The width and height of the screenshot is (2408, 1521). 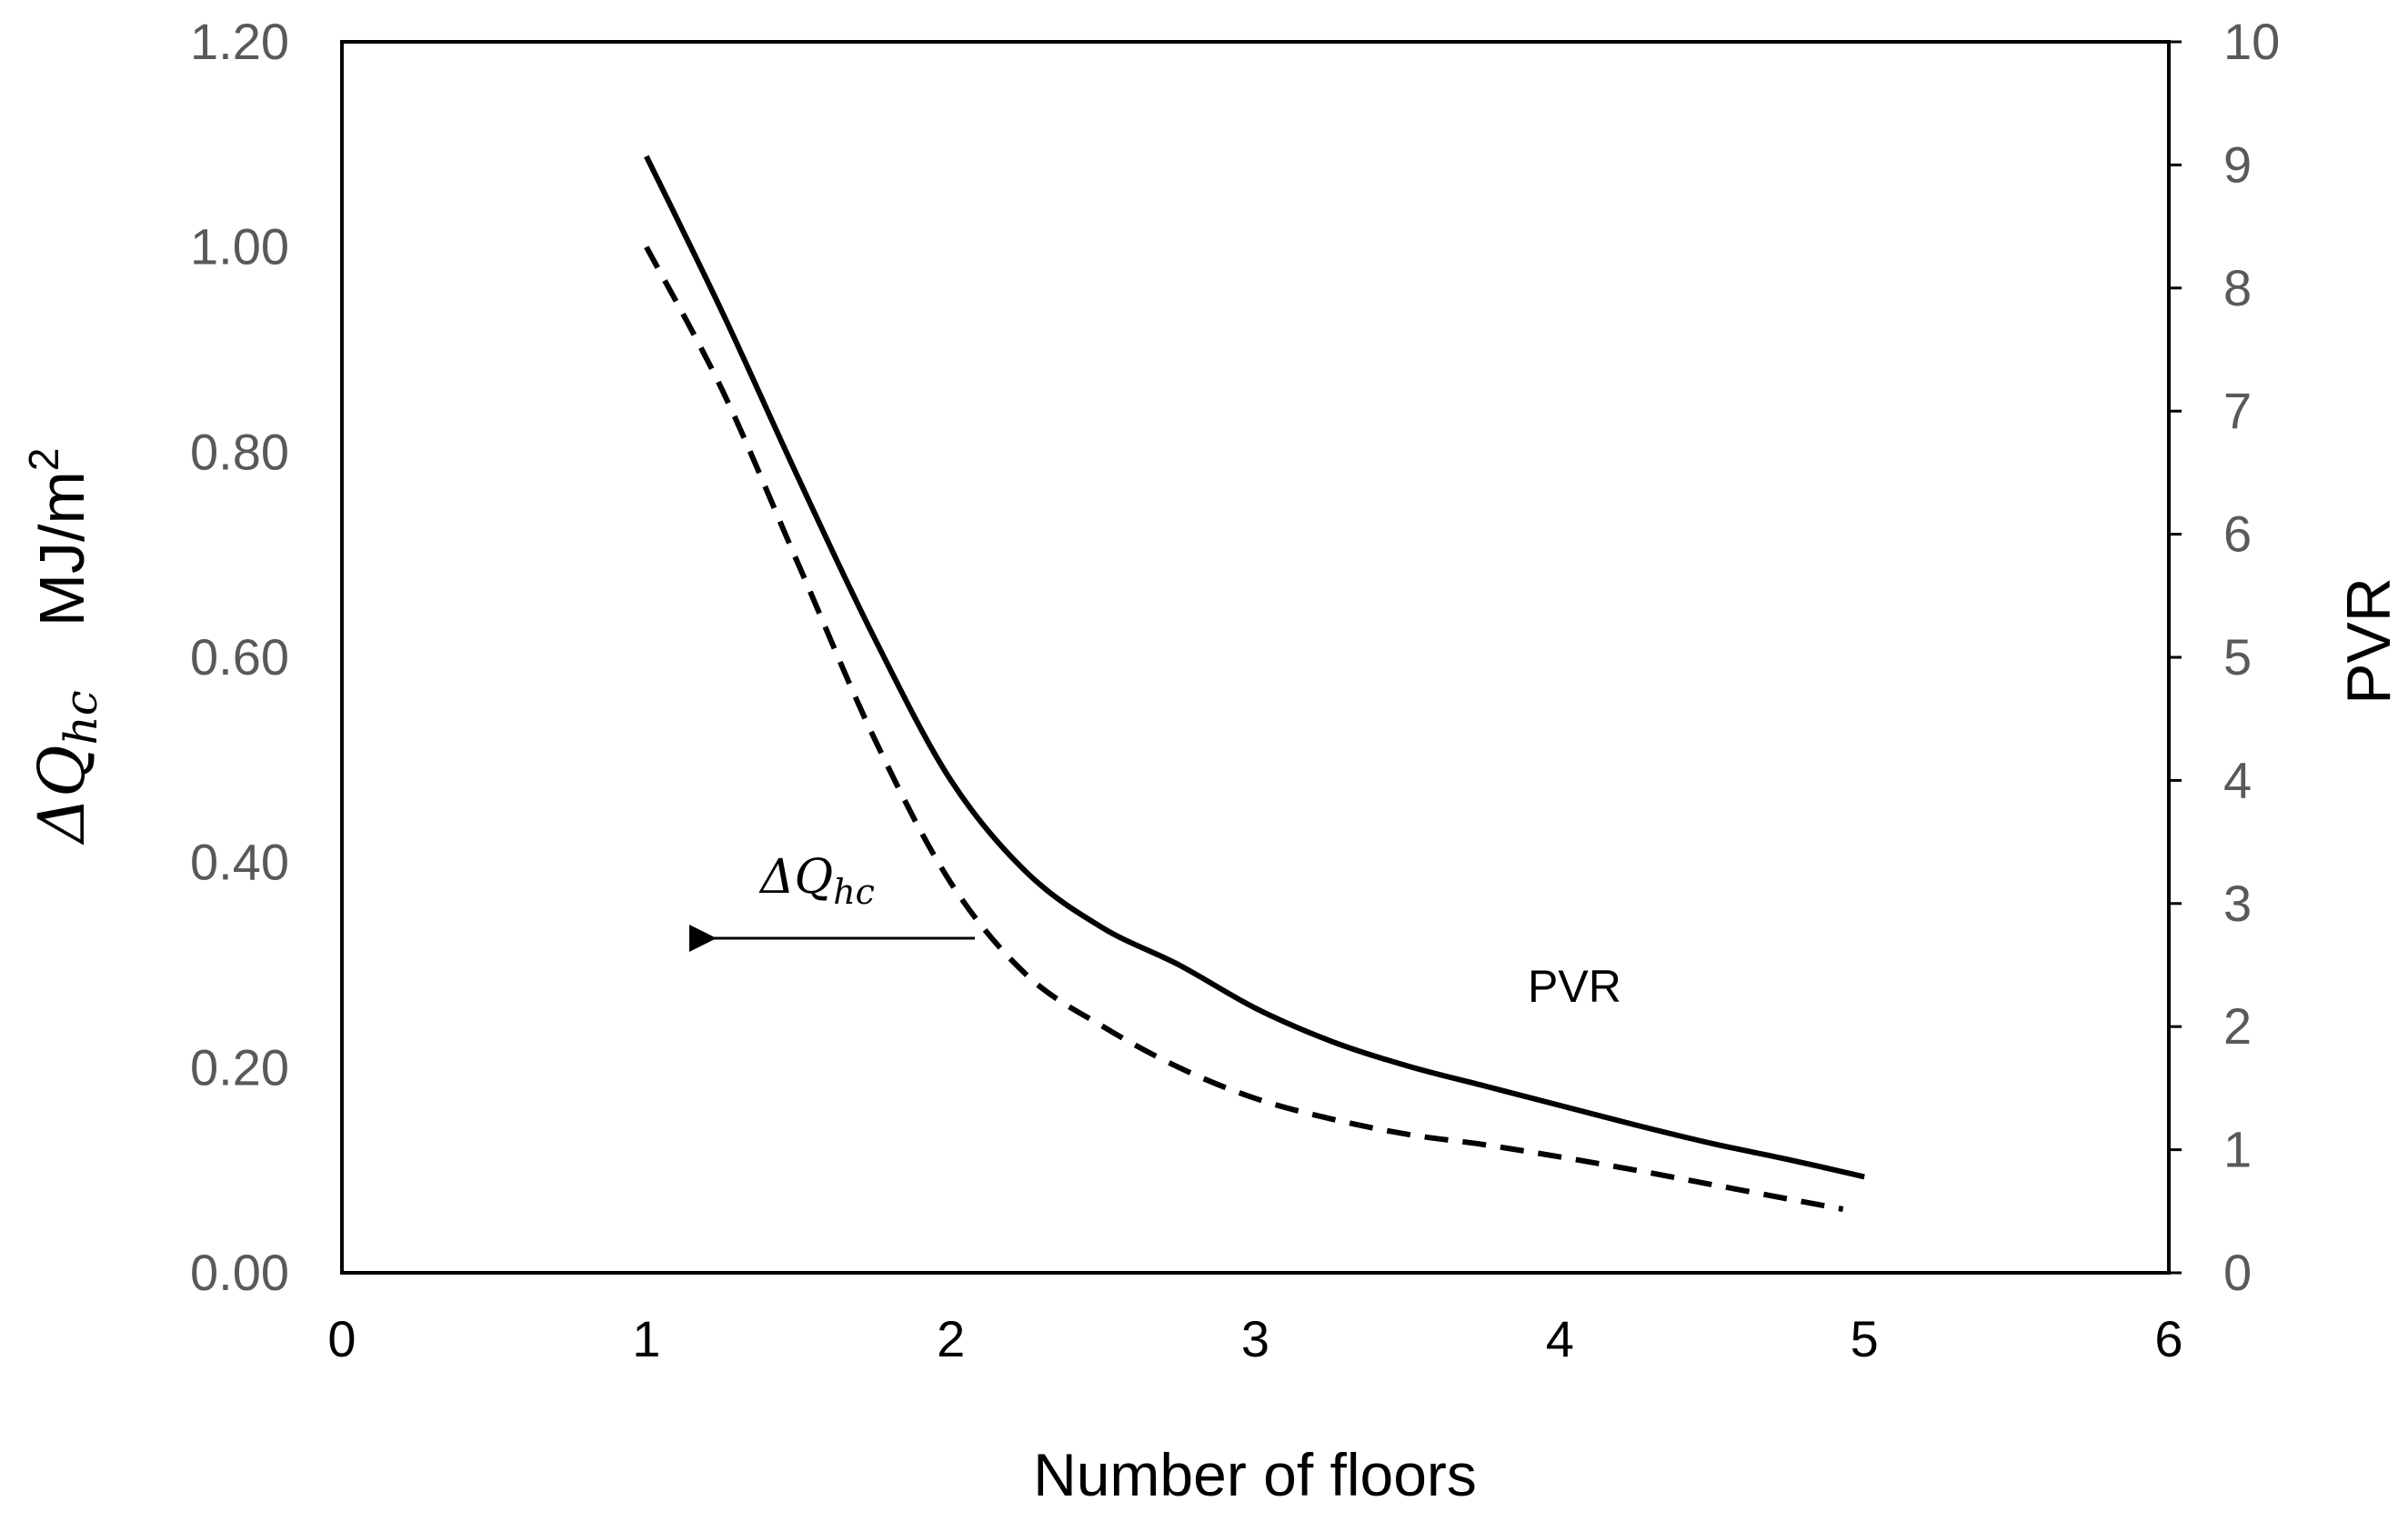 What do you see at coordinates (239, 246) in the screenshot?
I see `left-tick-label: 1.00` at bounding box center [239, 246].